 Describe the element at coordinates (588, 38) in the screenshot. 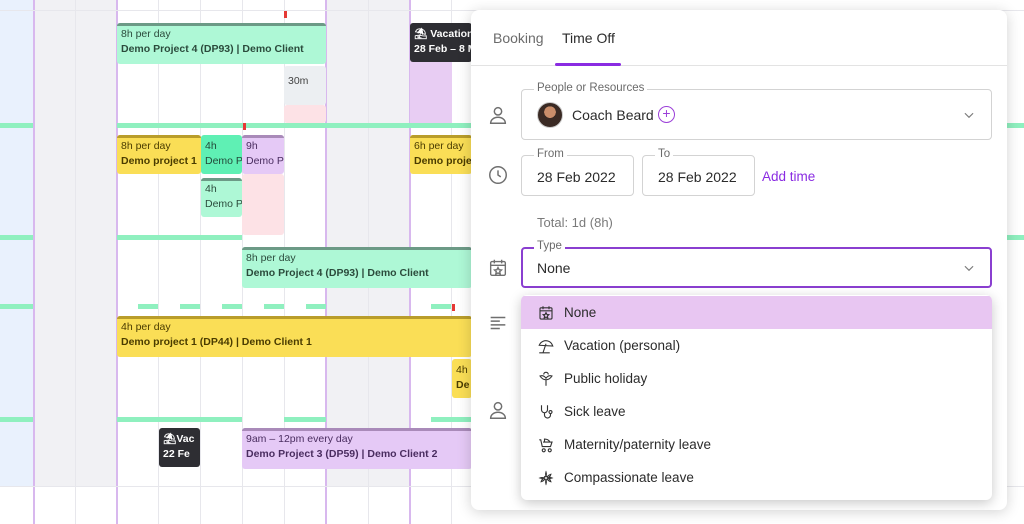

I see `tab-time-off: Time Off` at that location.